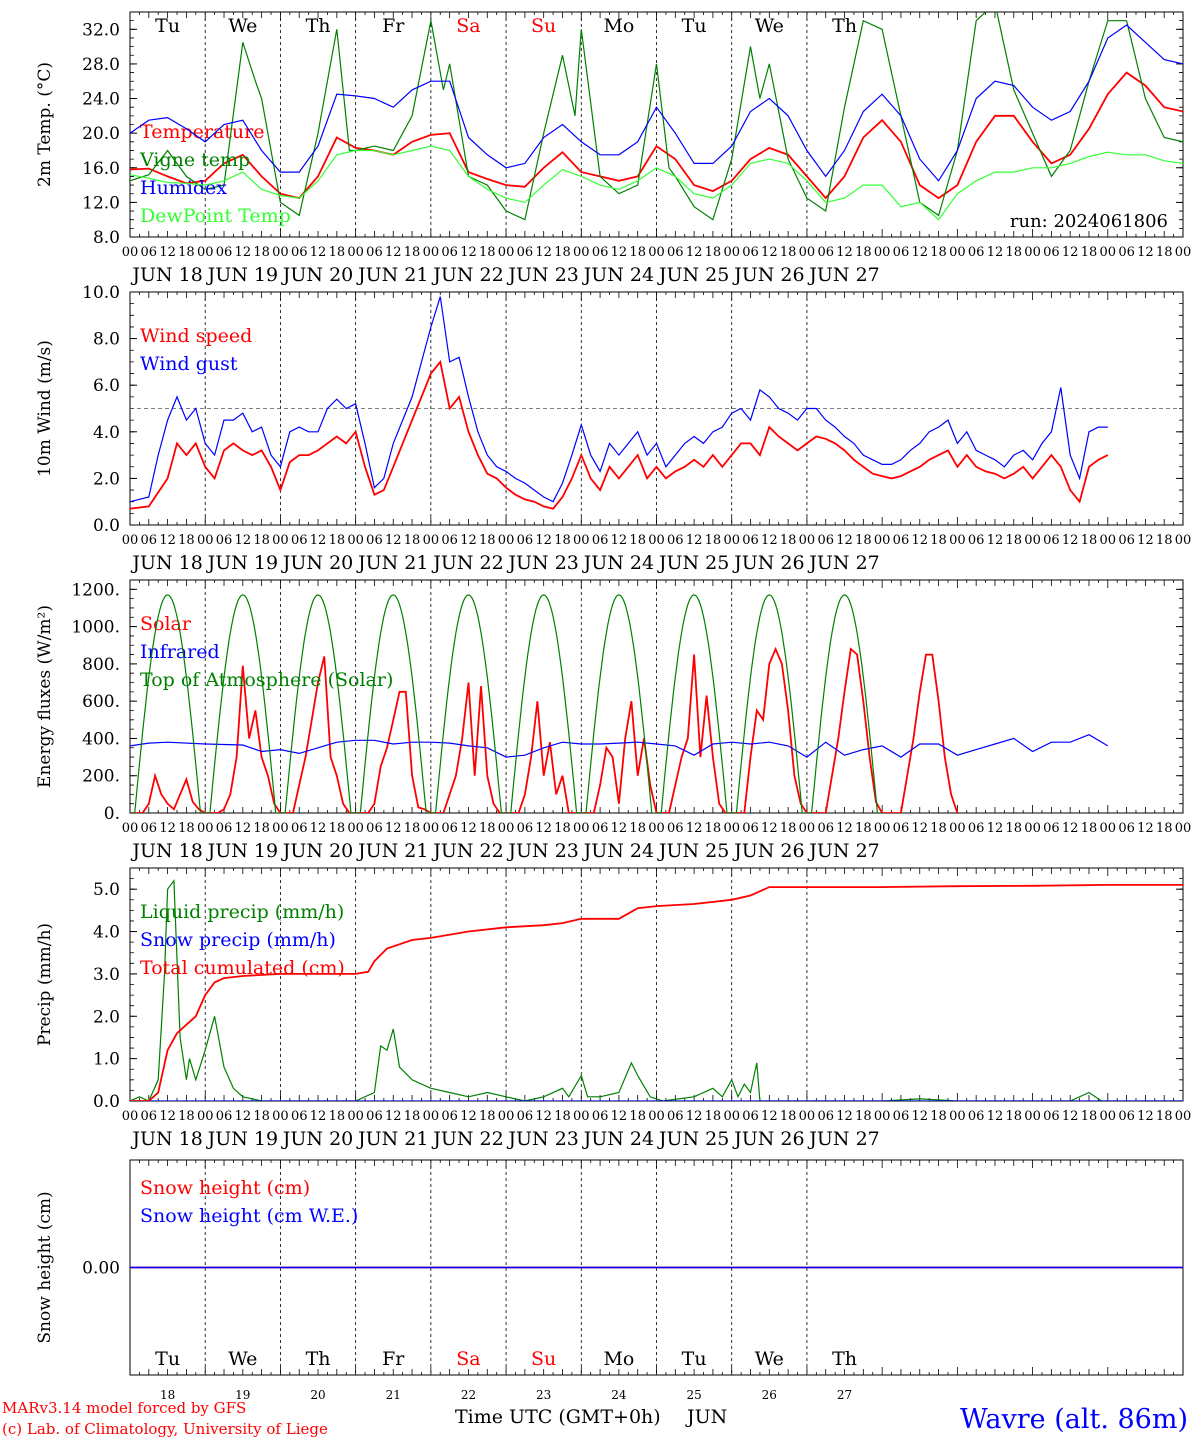 Image resolution: width=1194 pixels, height=1440 pixels. Describe the element at coordinates (112, 814) in the screenshot. I see `y-tick-label: 0.` at that location.